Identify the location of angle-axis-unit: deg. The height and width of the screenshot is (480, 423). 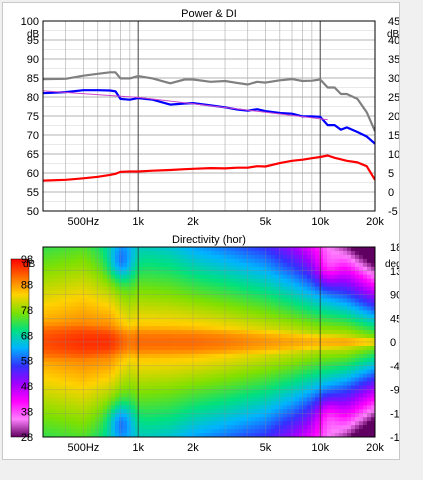
(392, 264).